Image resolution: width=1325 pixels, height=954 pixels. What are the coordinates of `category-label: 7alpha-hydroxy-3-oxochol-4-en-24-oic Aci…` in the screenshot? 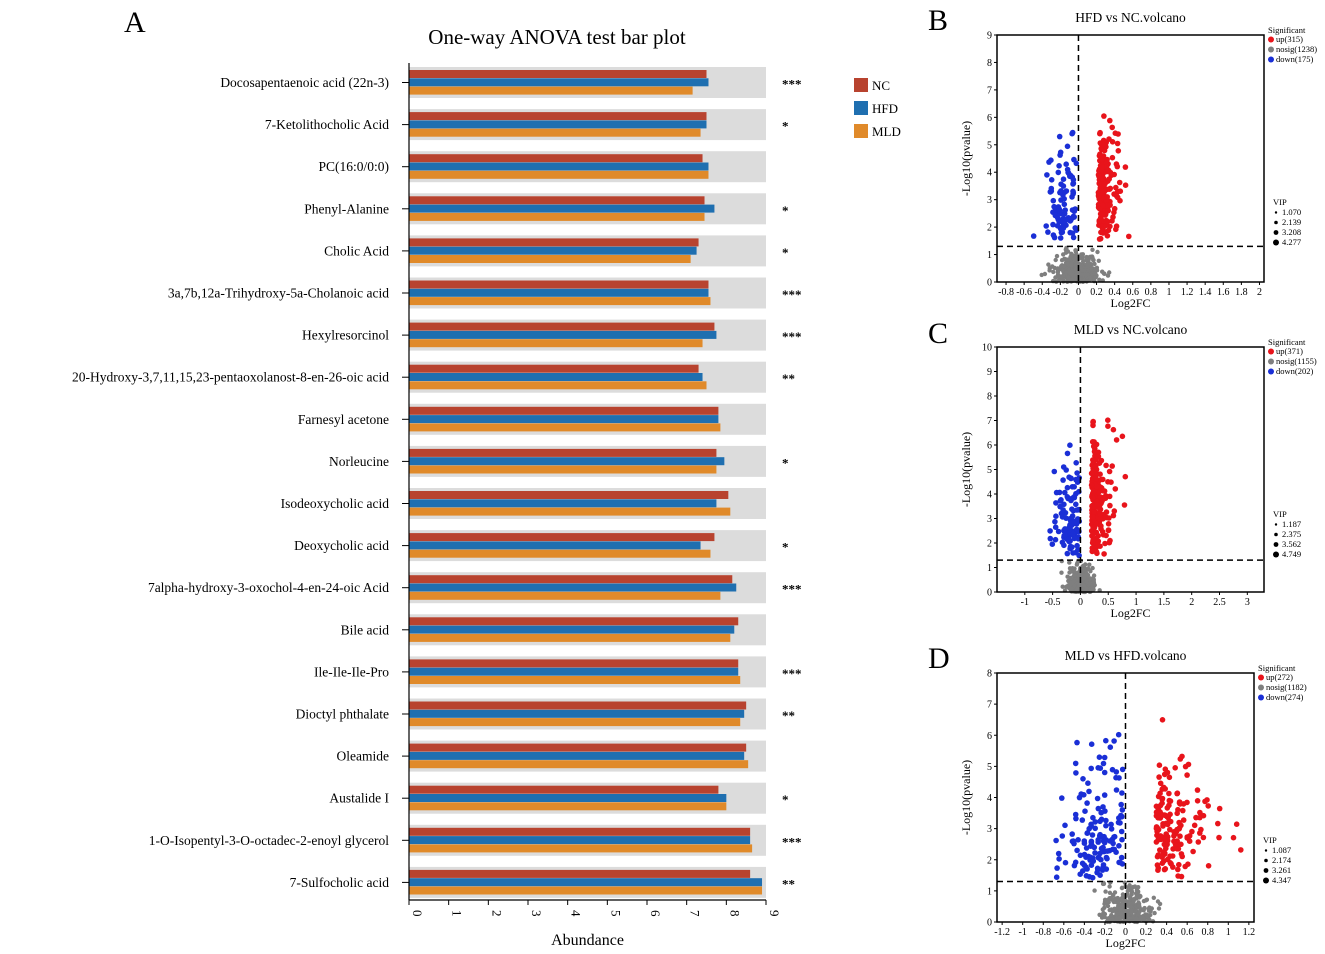 It's located at (268, 587).